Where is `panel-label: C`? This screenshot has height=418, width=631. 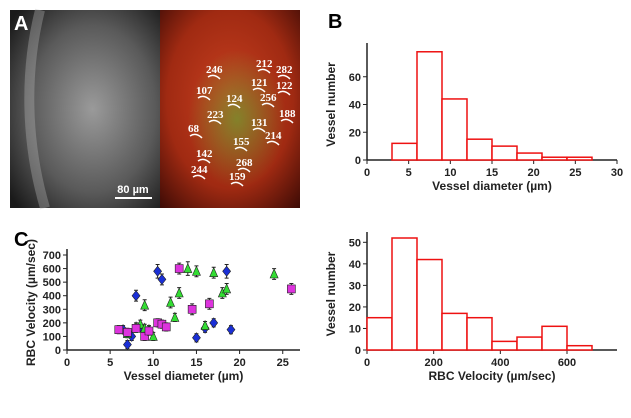 panel-label: C is located at coordinates (21, 240).